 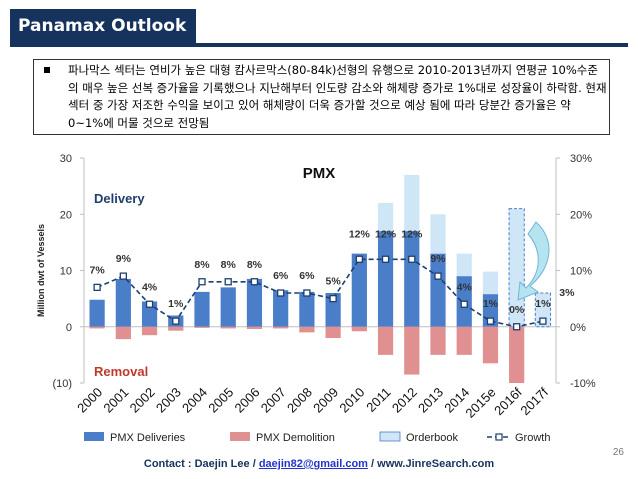 I want to click on legend-label: PMX Deliveries, so click(x=148, y=438).